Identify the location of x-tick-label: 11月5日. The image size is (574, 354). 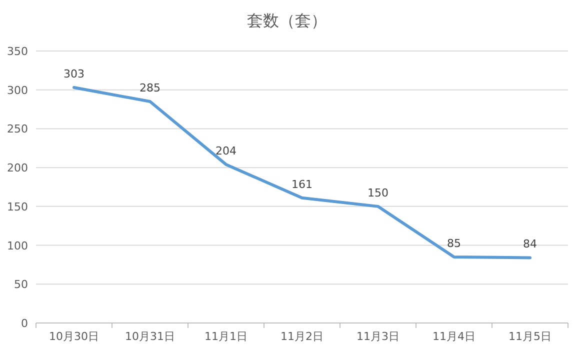
(530, 336).